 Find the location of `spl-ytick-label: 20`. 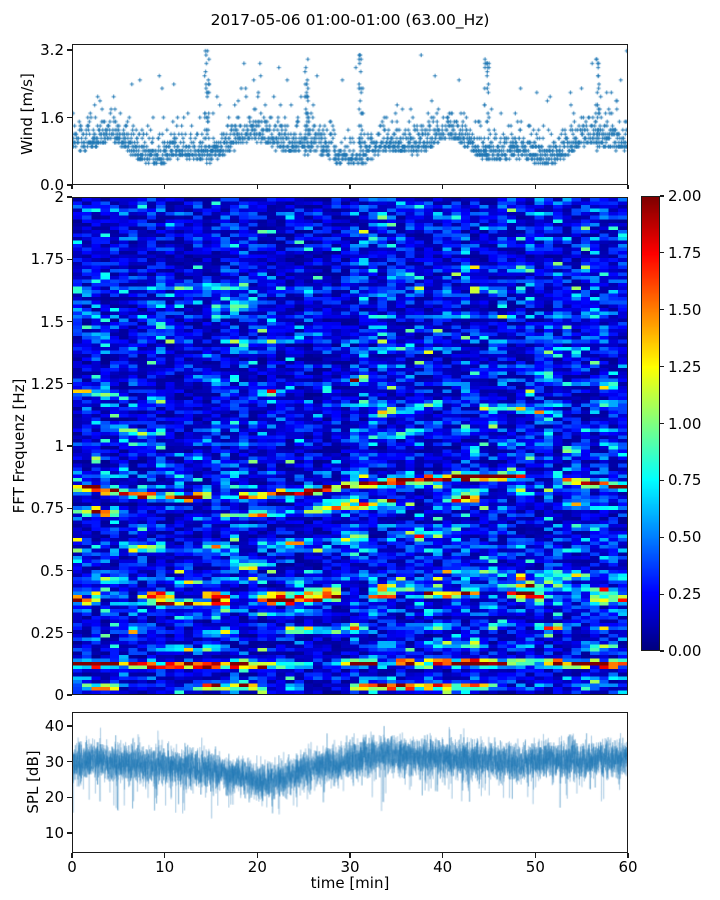

spl-ytick-label: 20 is located at coordinates (54, 797).